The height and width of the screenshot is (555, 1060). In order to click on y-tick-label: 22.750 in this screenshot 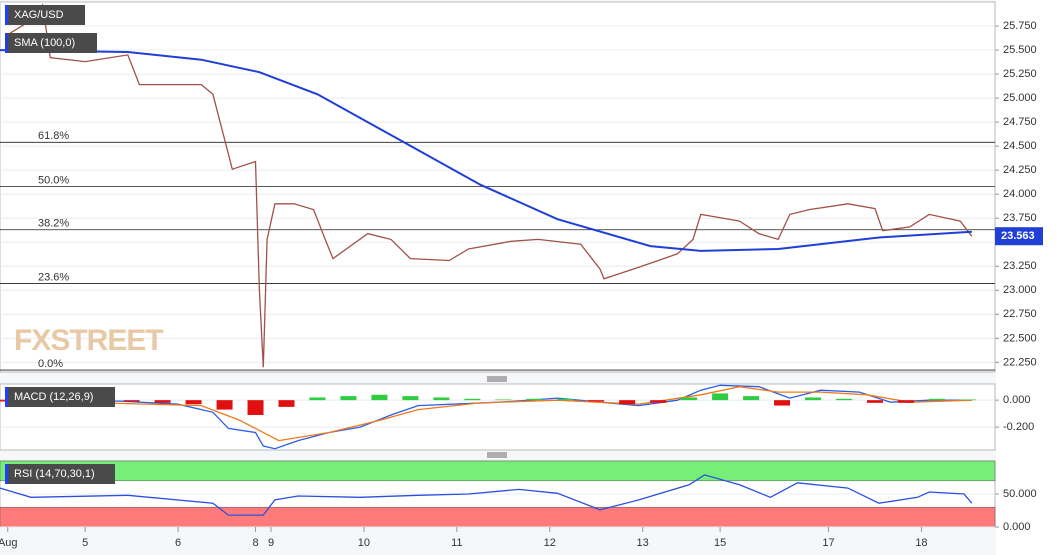, I will do `click(1020, 314)`.